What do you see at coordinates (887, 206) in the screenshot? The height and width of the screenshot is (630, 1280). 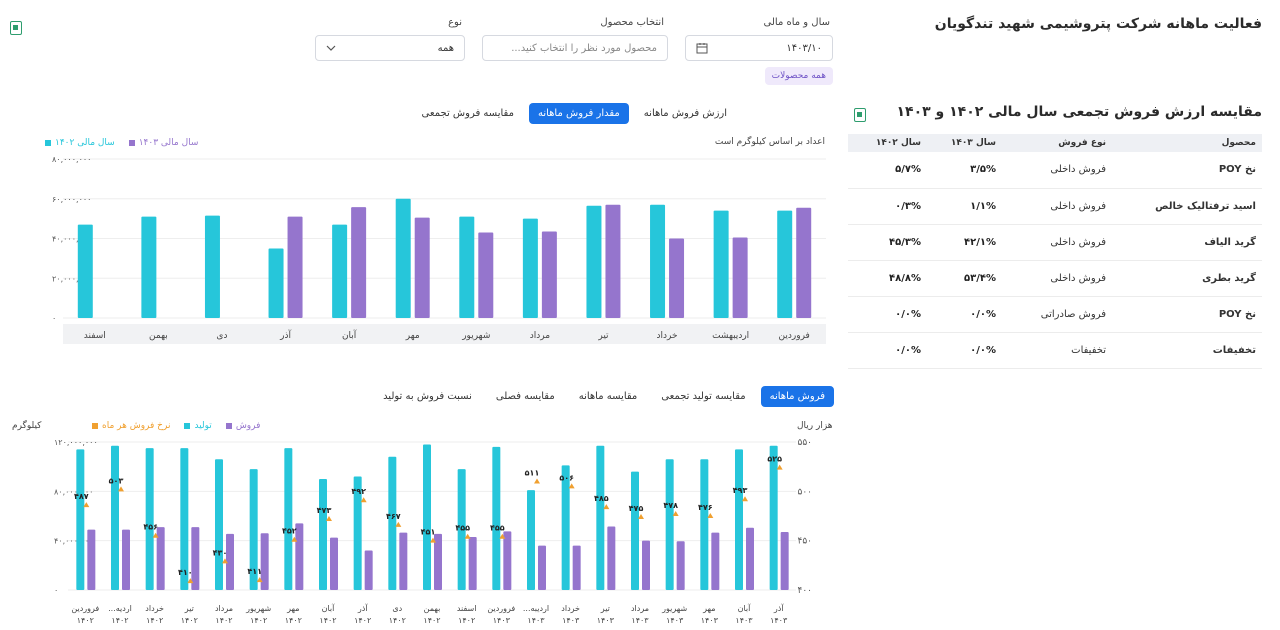 I see `cell-1402: ۰/۳%` at bounding box center [887, 206].